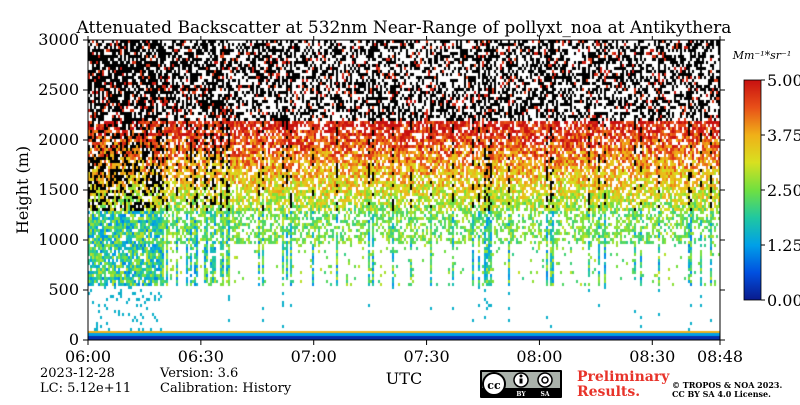 The width and height of the screenshot is (800, 405). What do you see at coordinates (783, 245) in the screenshot?
I see `colorbar-tick-label: 1.25` at bounding box center [783, 245].